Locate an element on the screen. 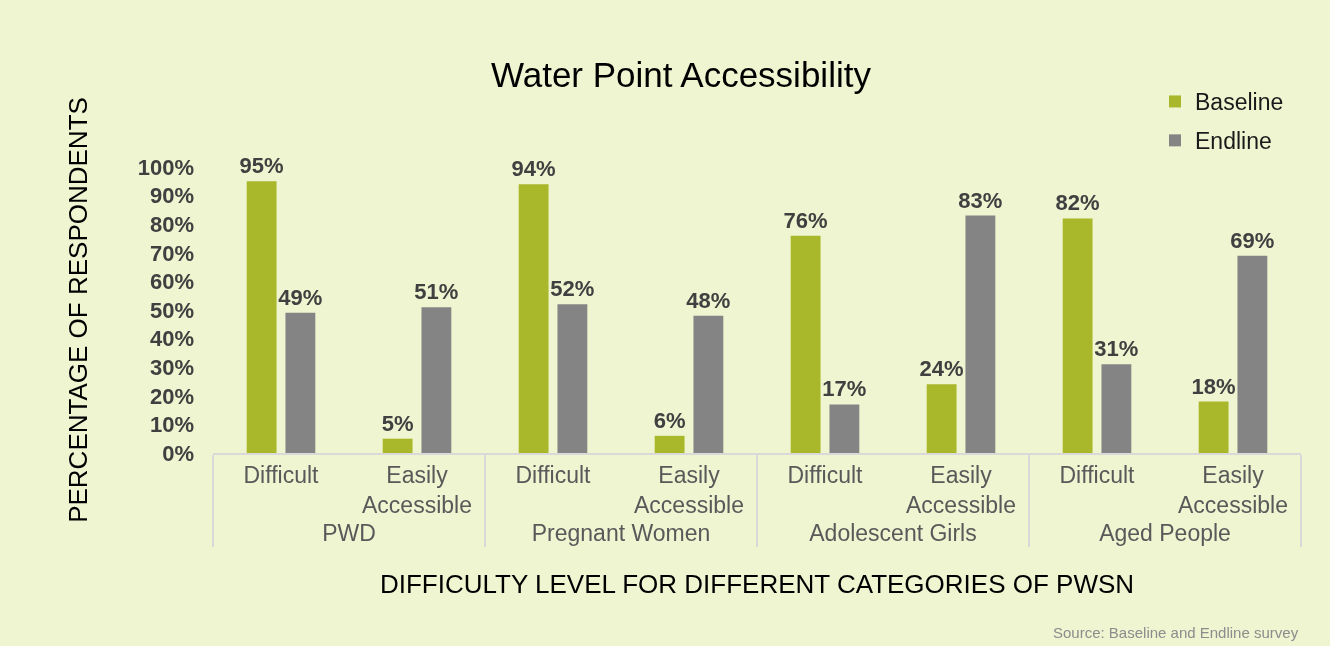  source-note: Source: Baseline and Endline survey is located at coordinates (1176, 632).